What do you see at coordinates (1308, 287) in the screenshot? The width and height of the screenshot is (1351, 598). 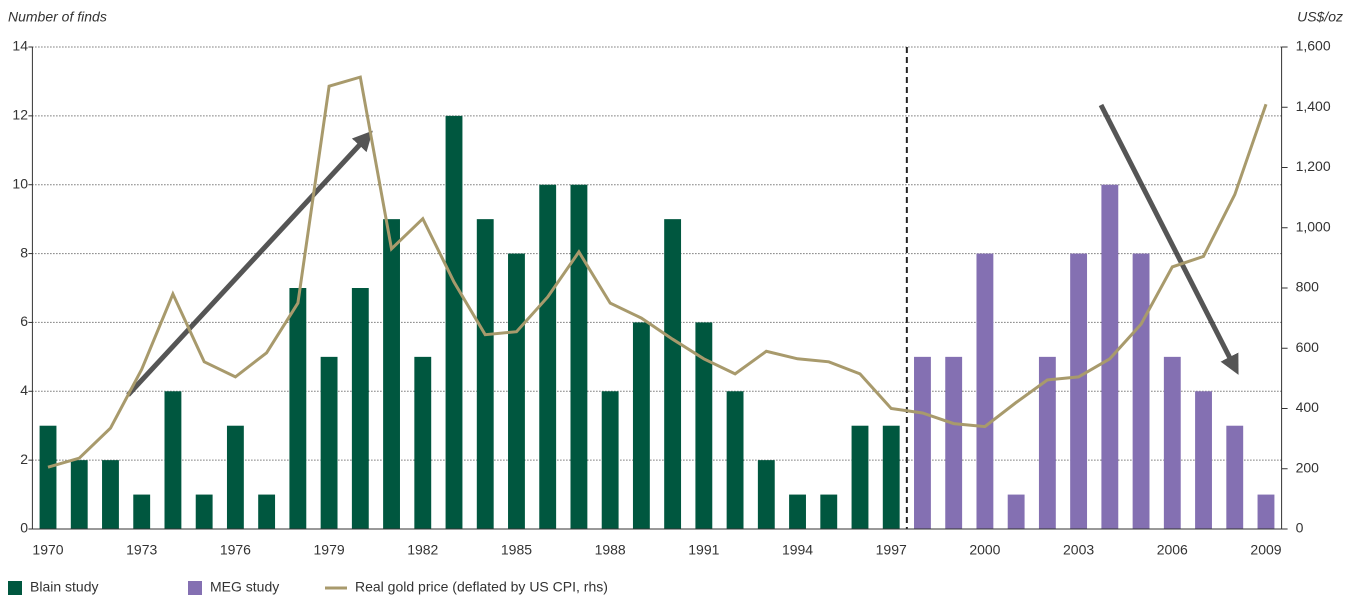 I see `y2-tick-label: 800` at bounding box center [1308, 287].